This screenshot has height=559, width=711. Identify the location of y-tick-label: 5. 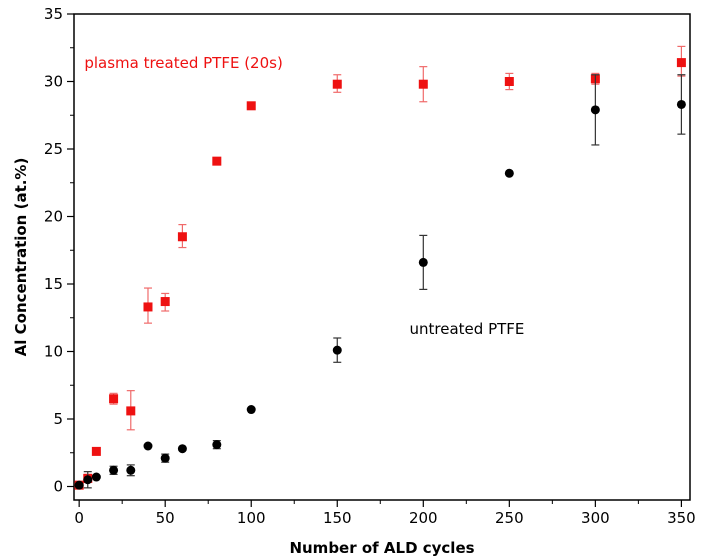
(58, 419).